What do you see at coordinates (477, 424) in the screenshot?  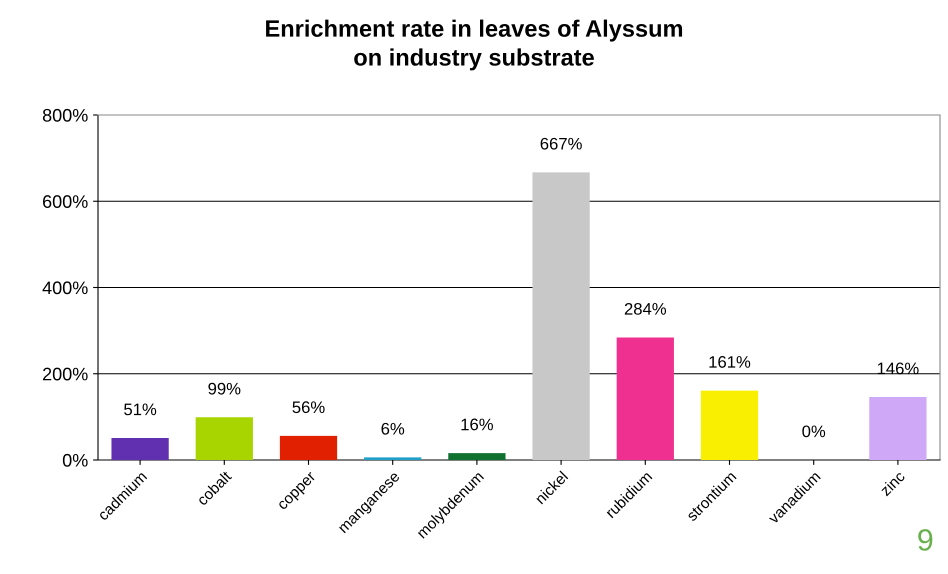 I see `data-label: 16%` at bounding box center [477, 424].